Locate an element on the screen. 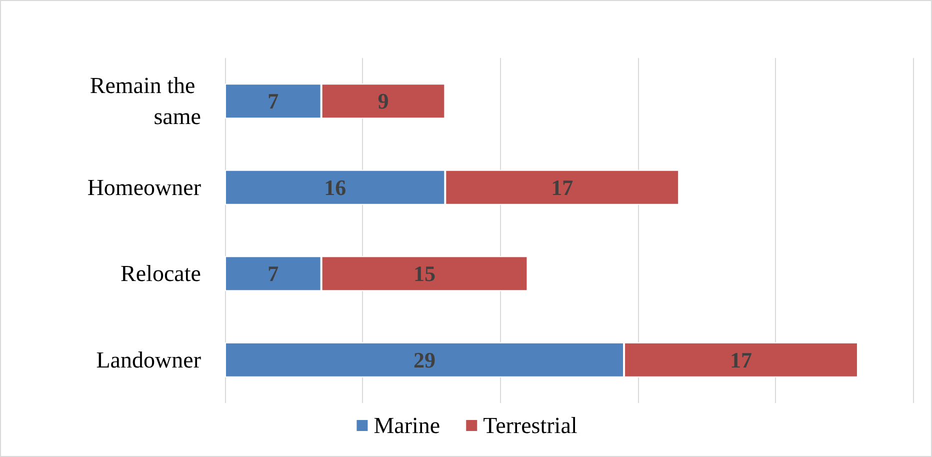  y-tick-label: Landowner is located at coordinates (149, 359).